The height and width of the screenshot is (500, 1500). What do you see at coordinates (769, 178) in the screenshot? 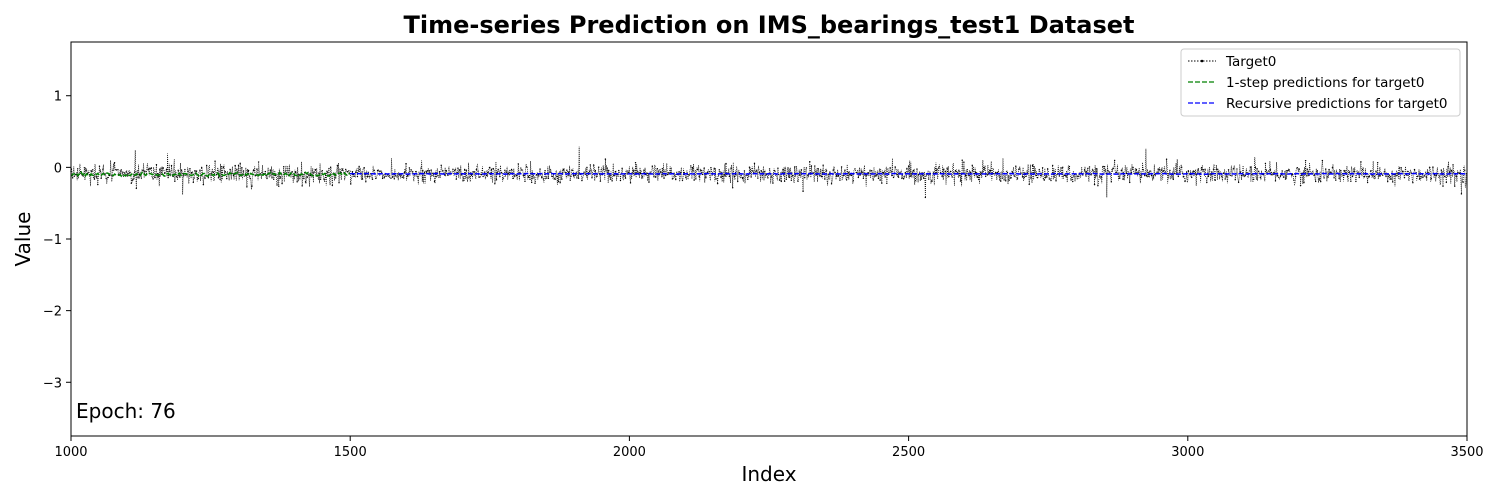
I see `series-target0-markers` at bounding box center [769, 178].